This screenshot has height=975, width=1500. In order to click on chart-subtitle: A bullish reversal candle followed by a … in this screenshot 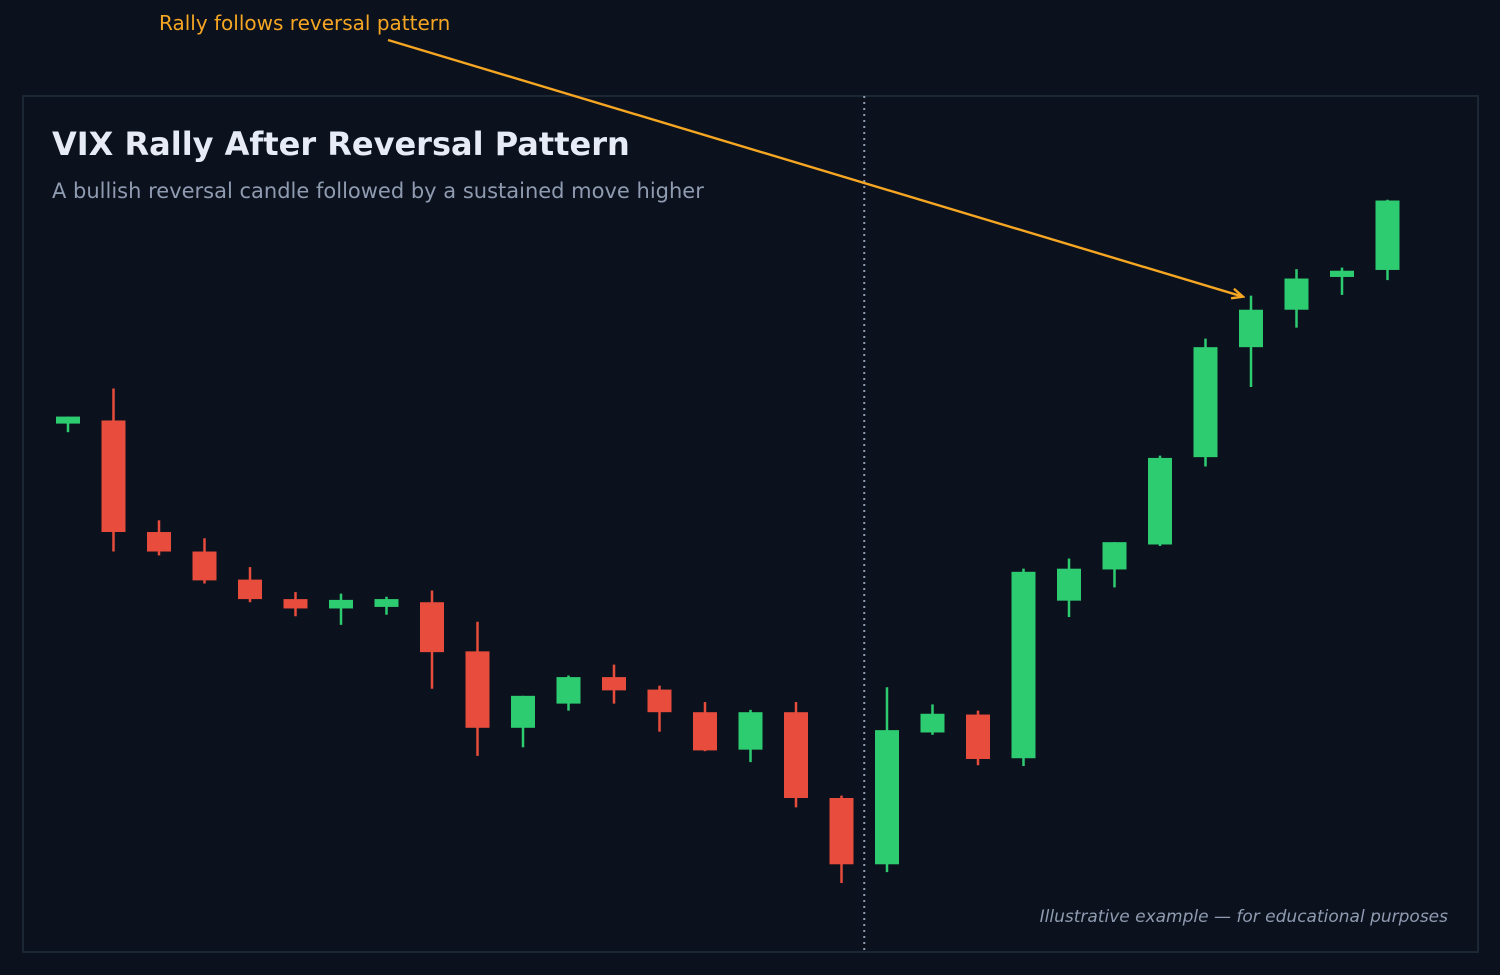, I will do `click(378, 191)`.